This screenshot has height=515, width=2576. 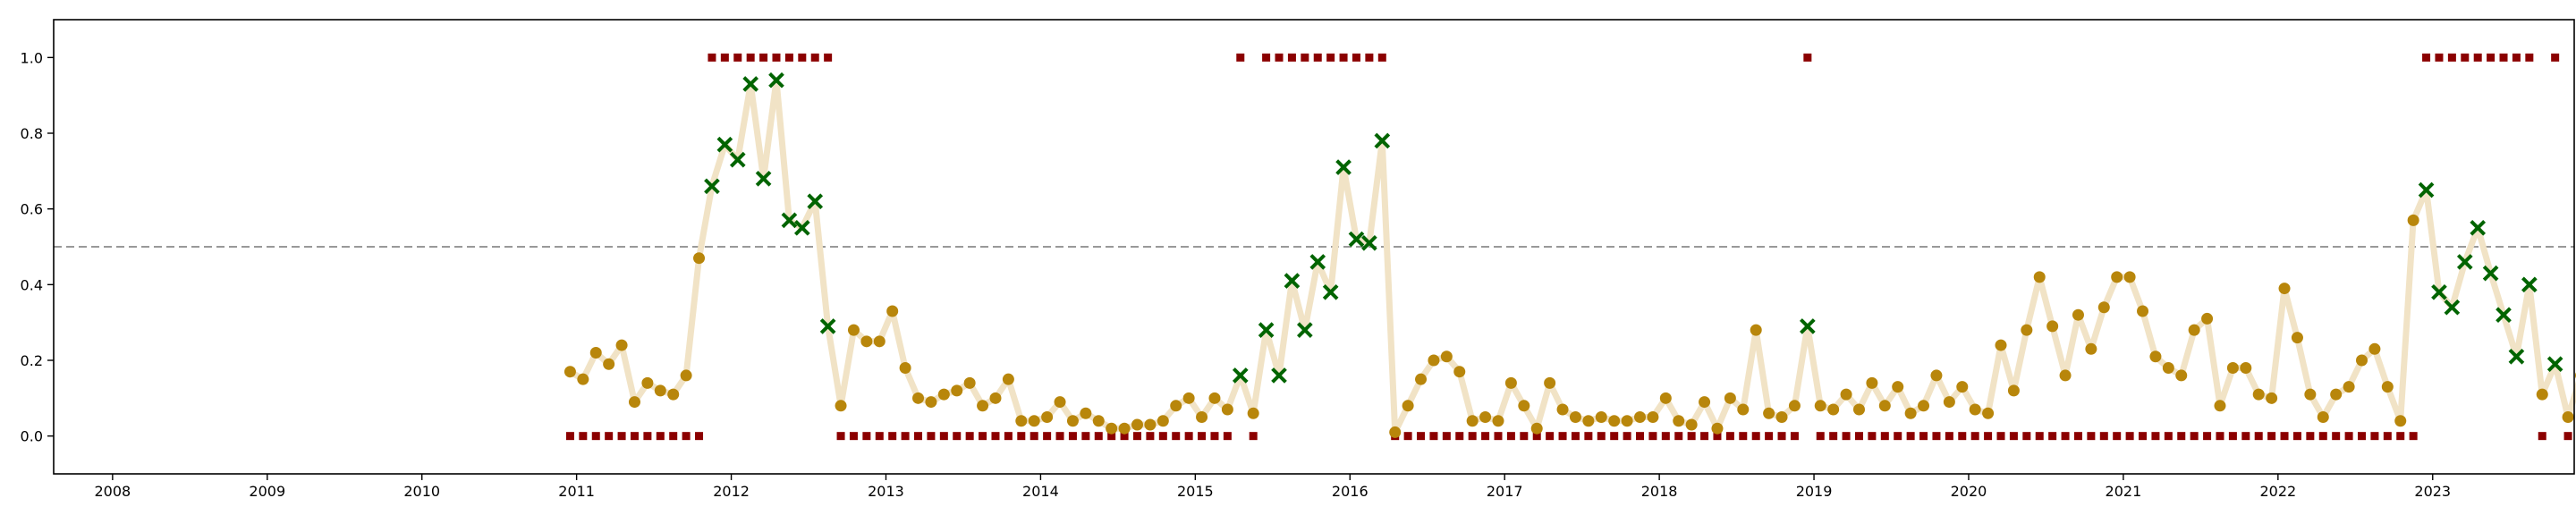 I want to click on y-tick-label: 0.0, so click(x=32, y=436).